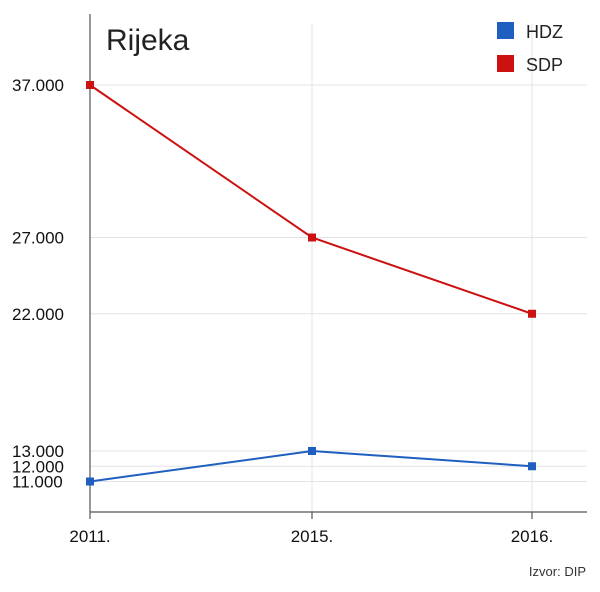 This screenshot has height=592, width=600. What do you see at coordinates (38, 238) in the screenshot?
I see `y-tick-label: 27.000` at bounding box center [38, 238].